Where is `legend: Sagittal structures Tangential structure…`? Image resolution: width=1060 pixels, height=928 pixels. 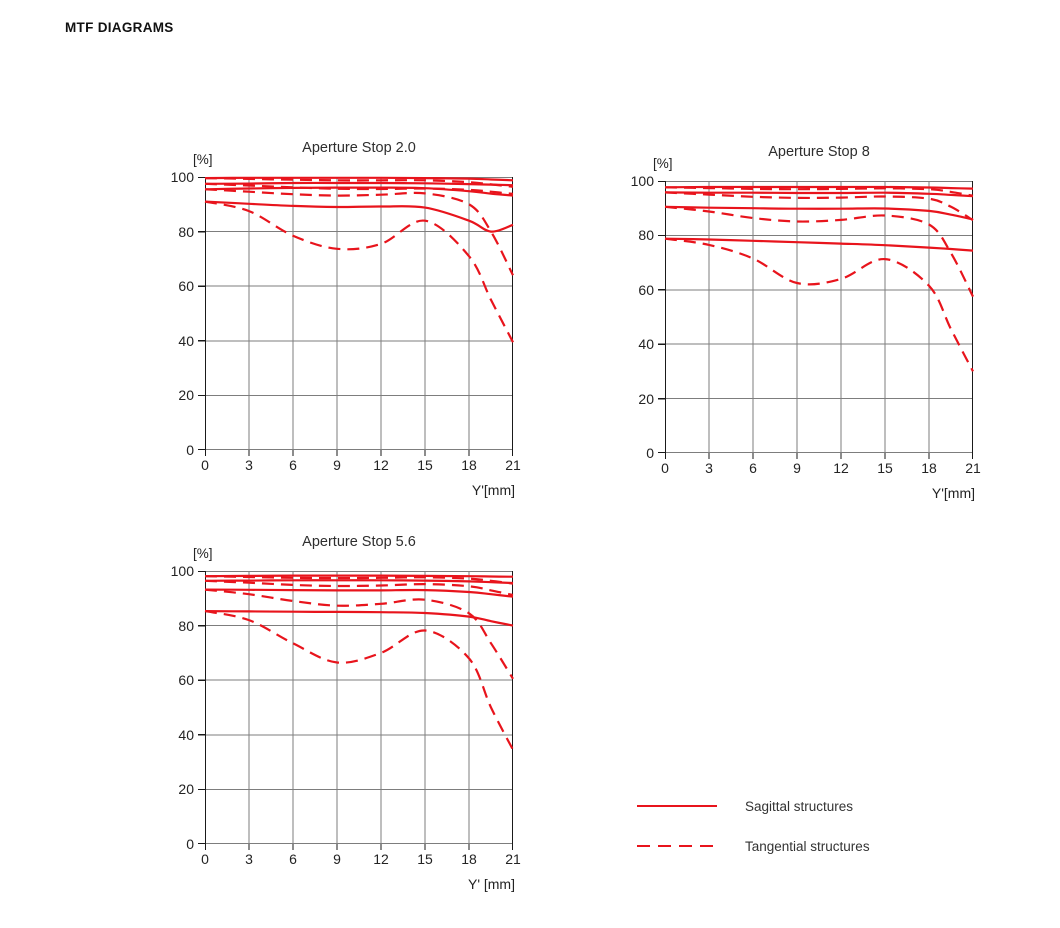
legend: Sagittal structures Tangential structure… is located at coordinates (753, 826).